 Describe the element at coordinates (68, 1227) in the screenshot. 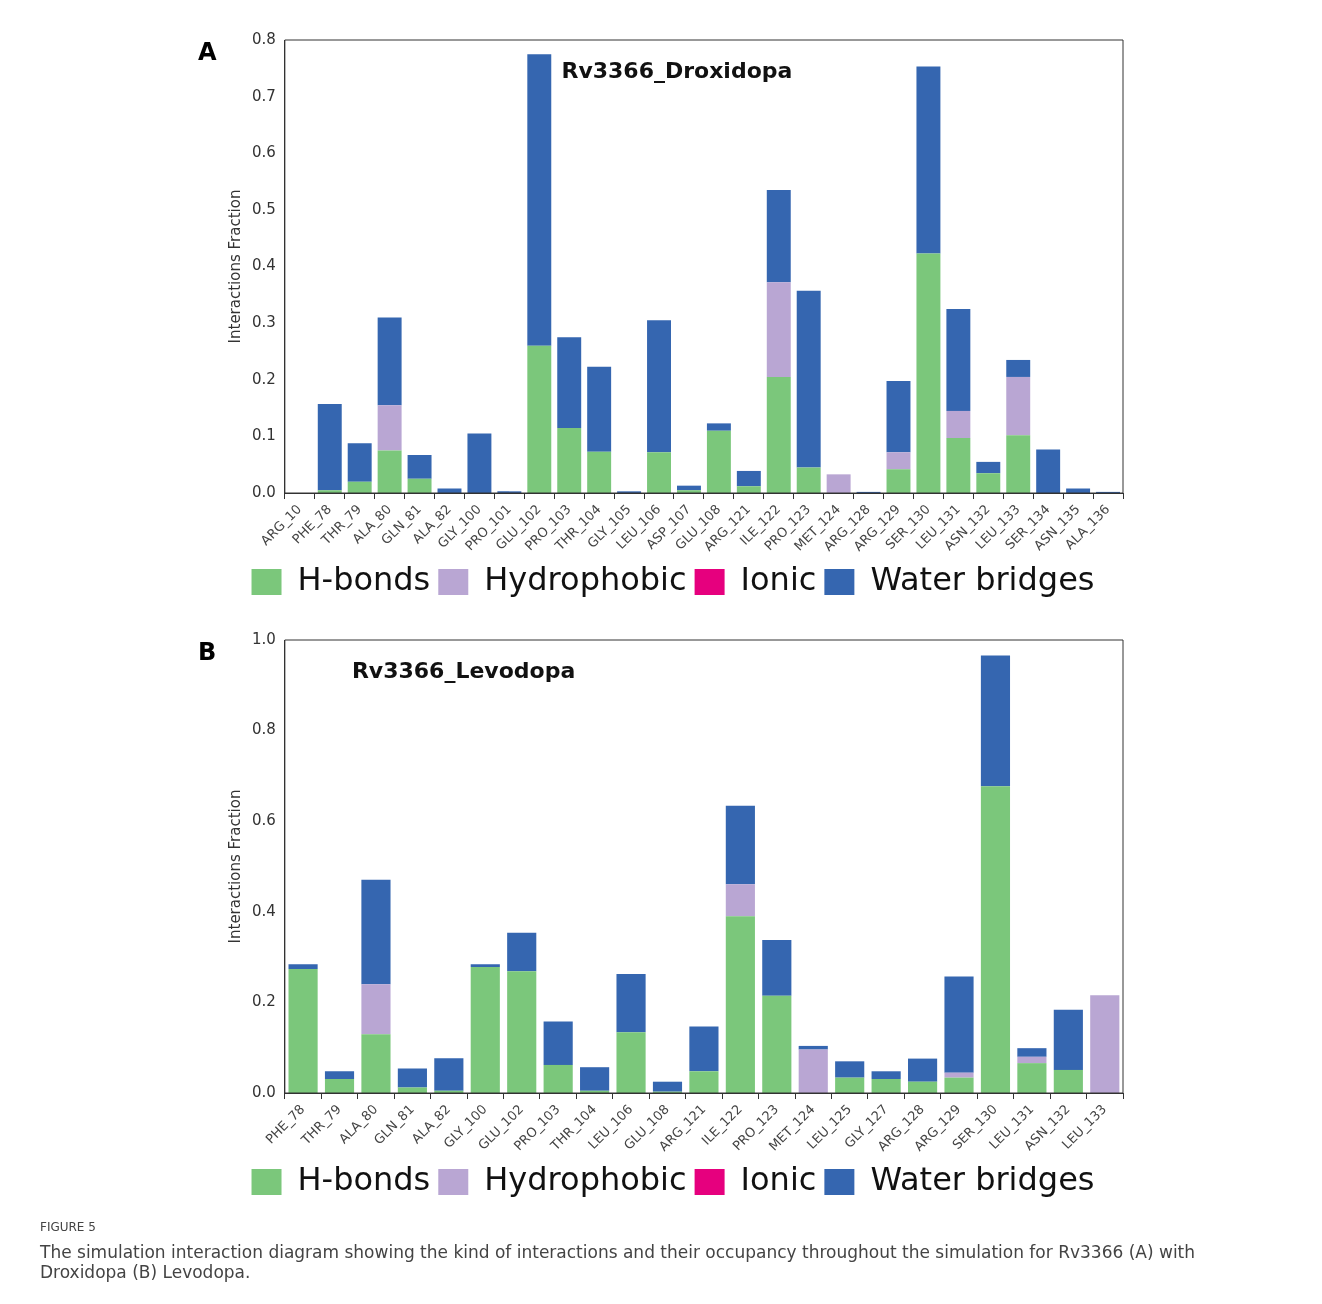

I see `caption: FIGURE 5` at that location.